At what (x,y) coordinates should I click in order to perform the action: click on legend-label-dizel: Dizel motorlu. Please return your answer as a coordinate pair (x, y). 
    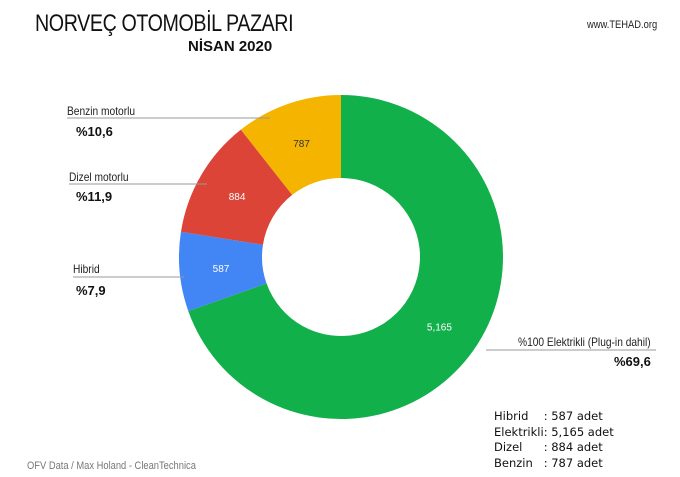
    Looking at the image, I should click on (99, 177).